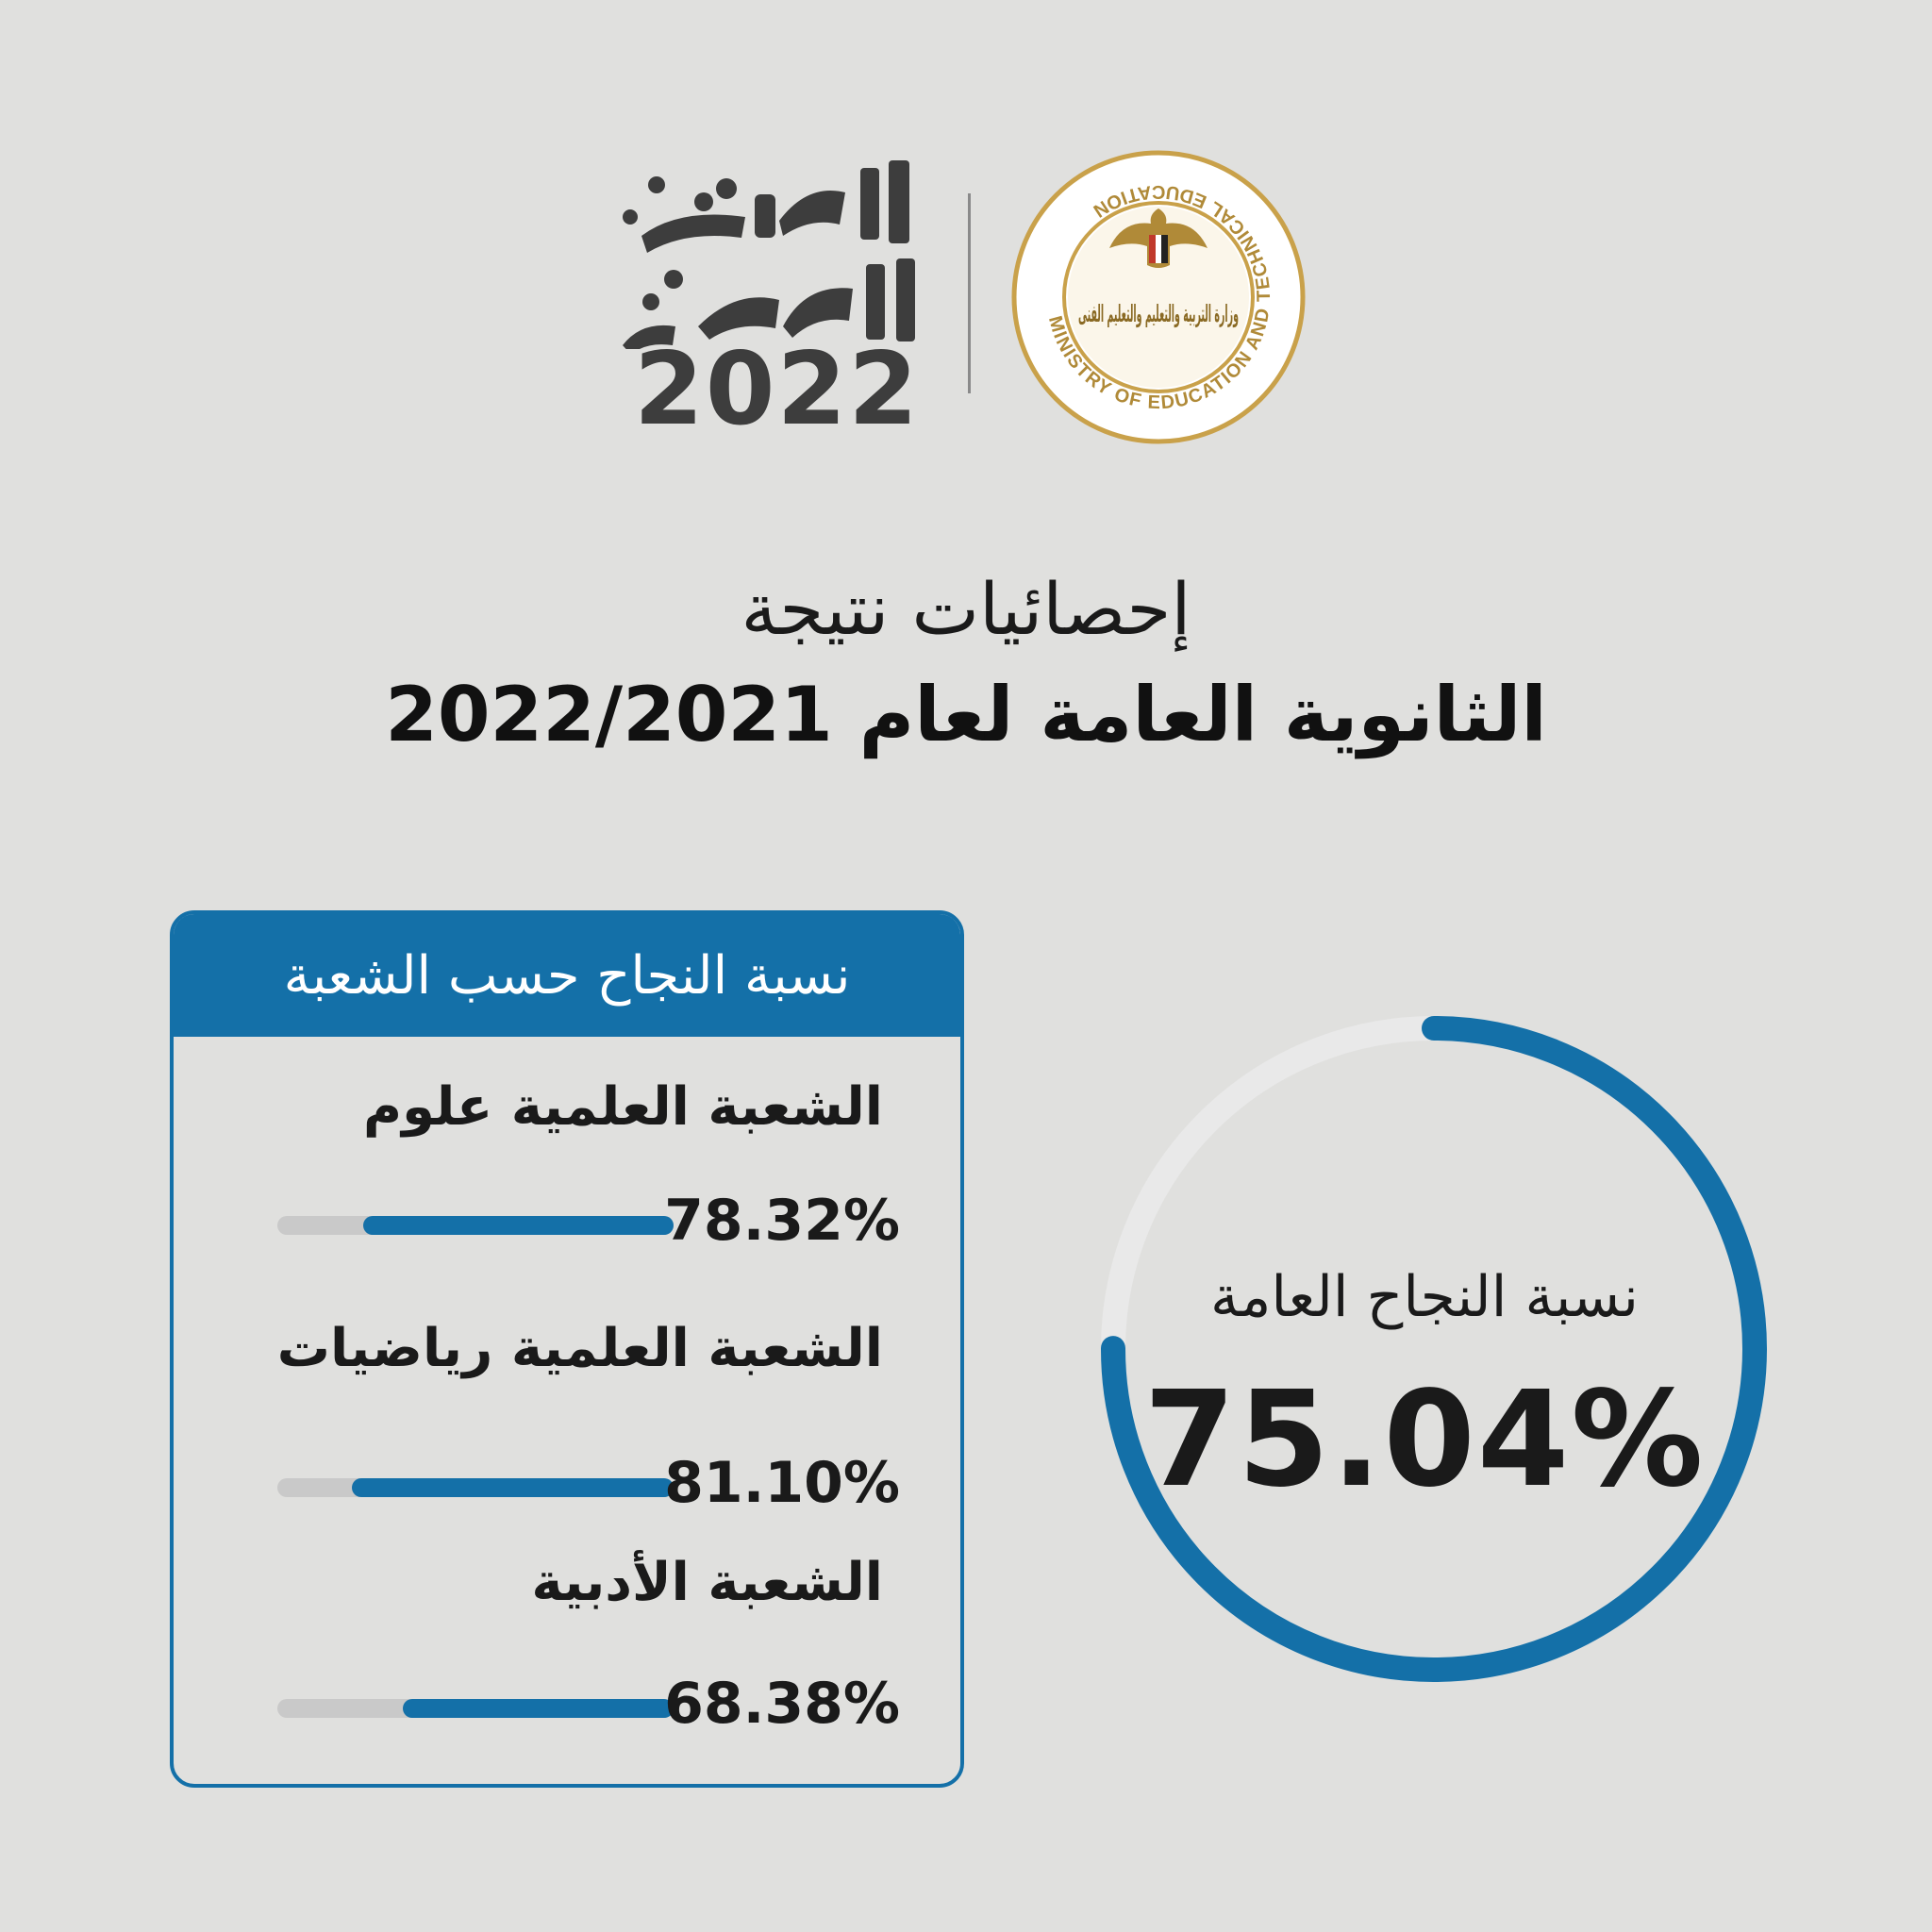 Image resolution: width=1932 pixels, height=1932 pixels. I want to click on overall-gauge, so click(1434, 1349).